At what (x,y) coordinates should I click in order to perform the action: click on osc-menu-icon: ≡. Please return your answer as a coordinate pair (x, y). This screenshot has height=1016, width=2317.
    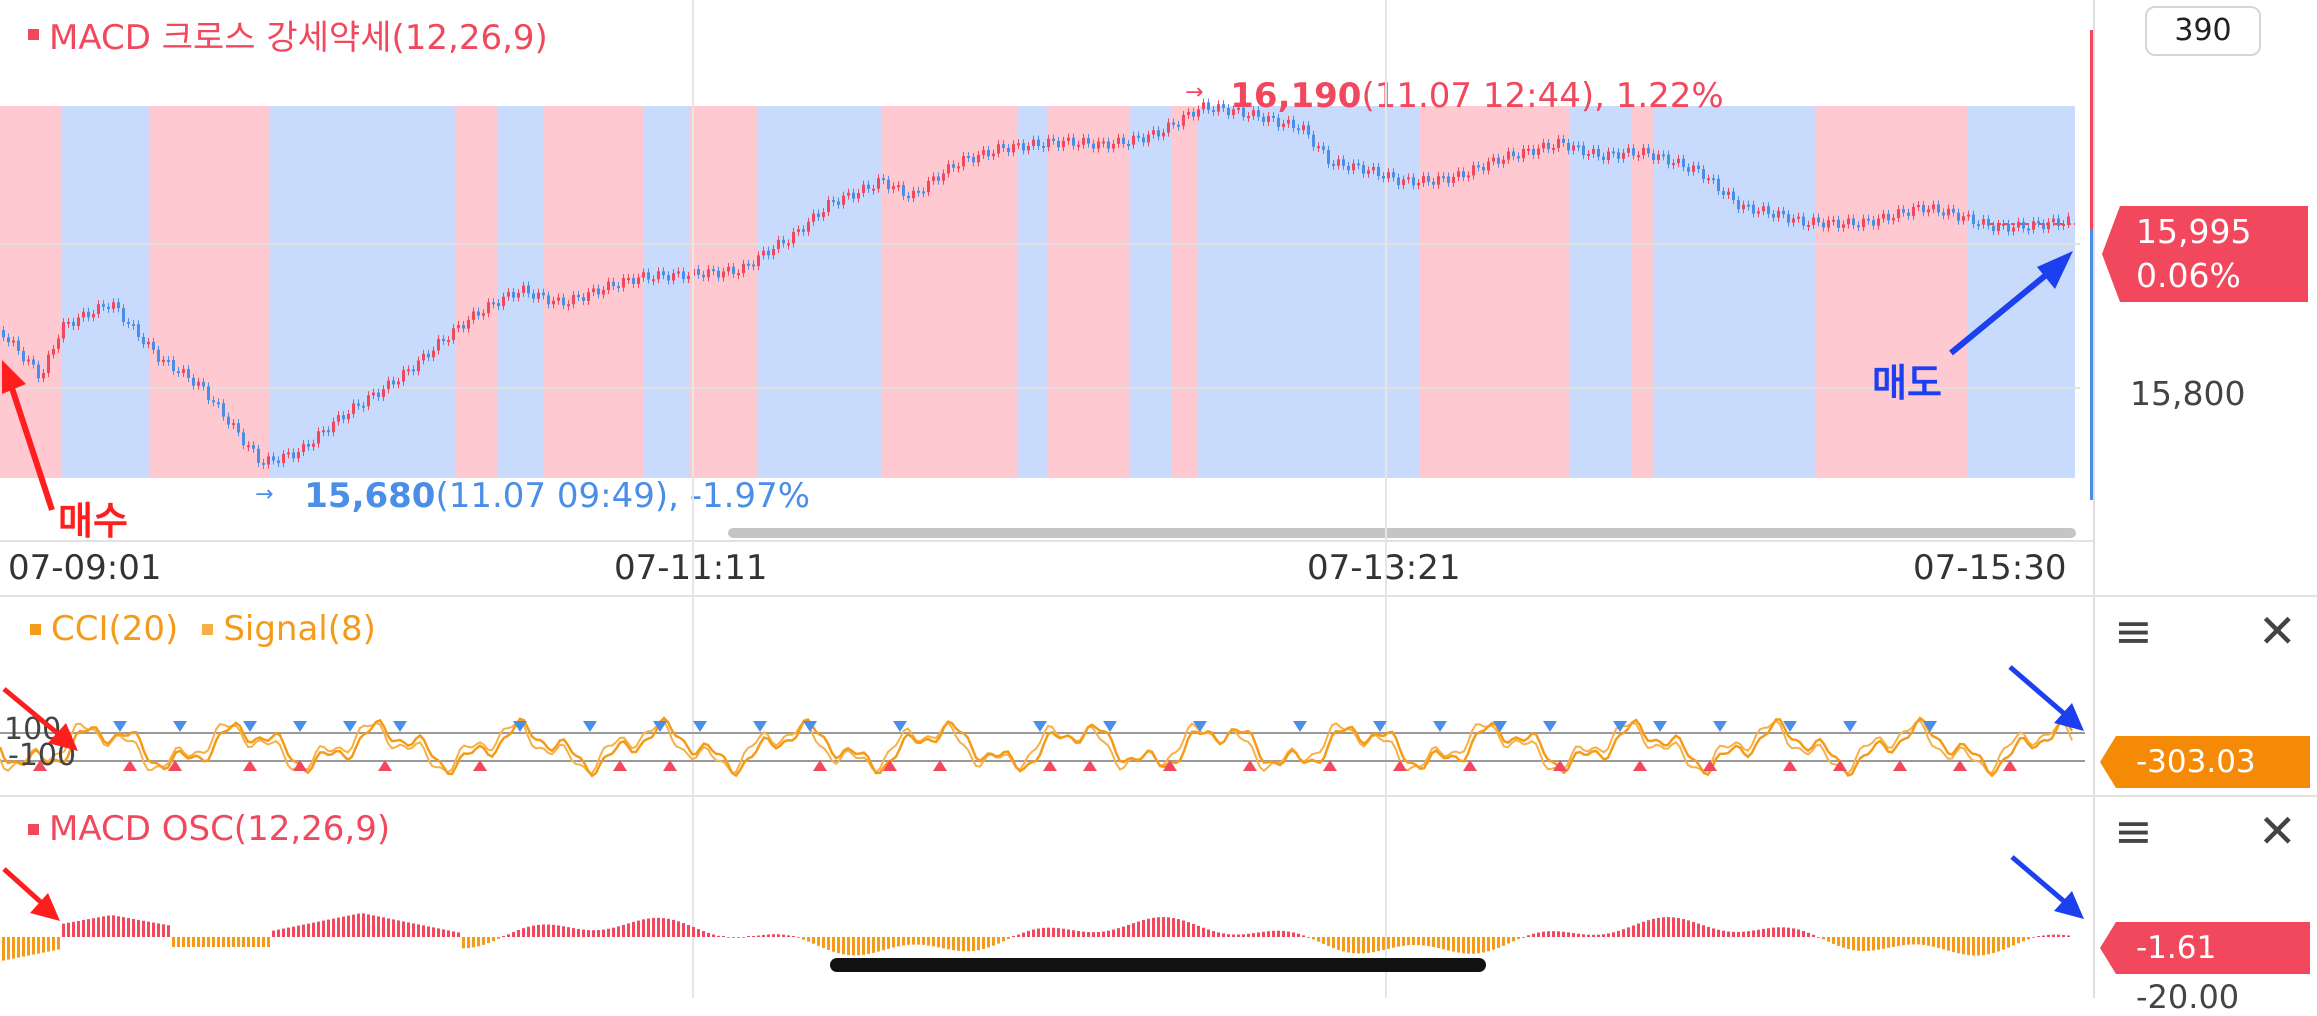
    Looking at the image, I should click on (2133, 831).